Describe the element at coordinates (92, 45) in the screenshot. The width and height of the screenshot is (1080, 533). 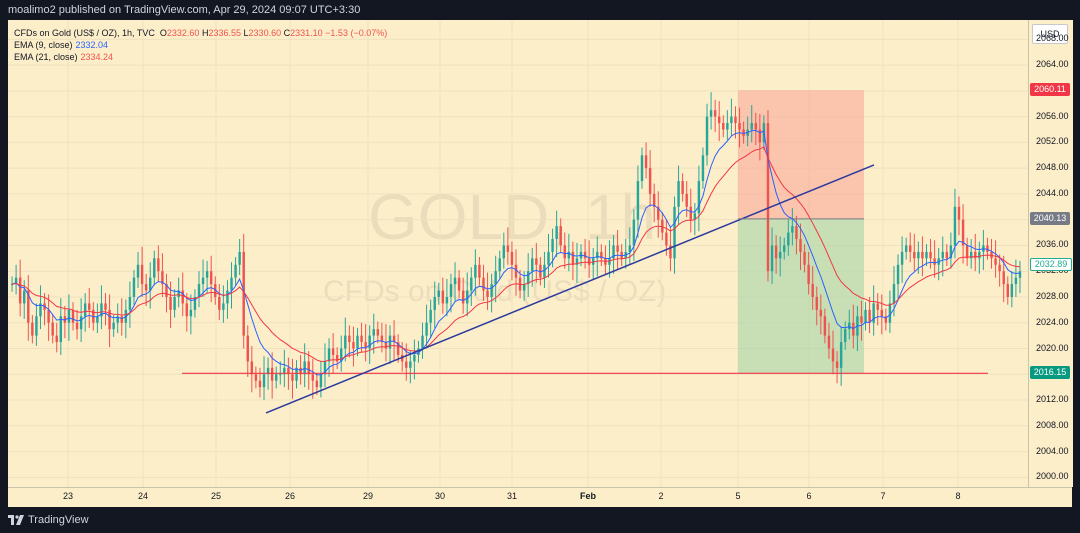
I see `ema9-value: 2332.04` at that location.